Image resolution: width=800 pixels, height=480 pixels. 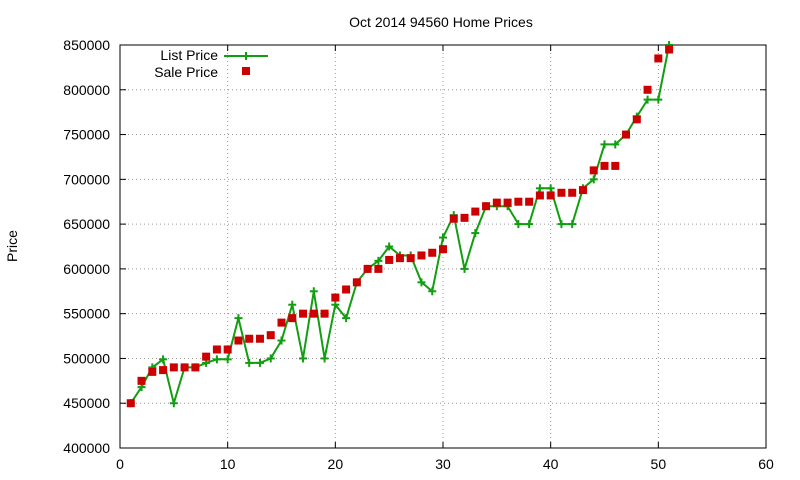 What do you see at coordinates (86, 45) in the screenshot?
I see `y-tick-label: 850000` at bounding box center [86, 45].